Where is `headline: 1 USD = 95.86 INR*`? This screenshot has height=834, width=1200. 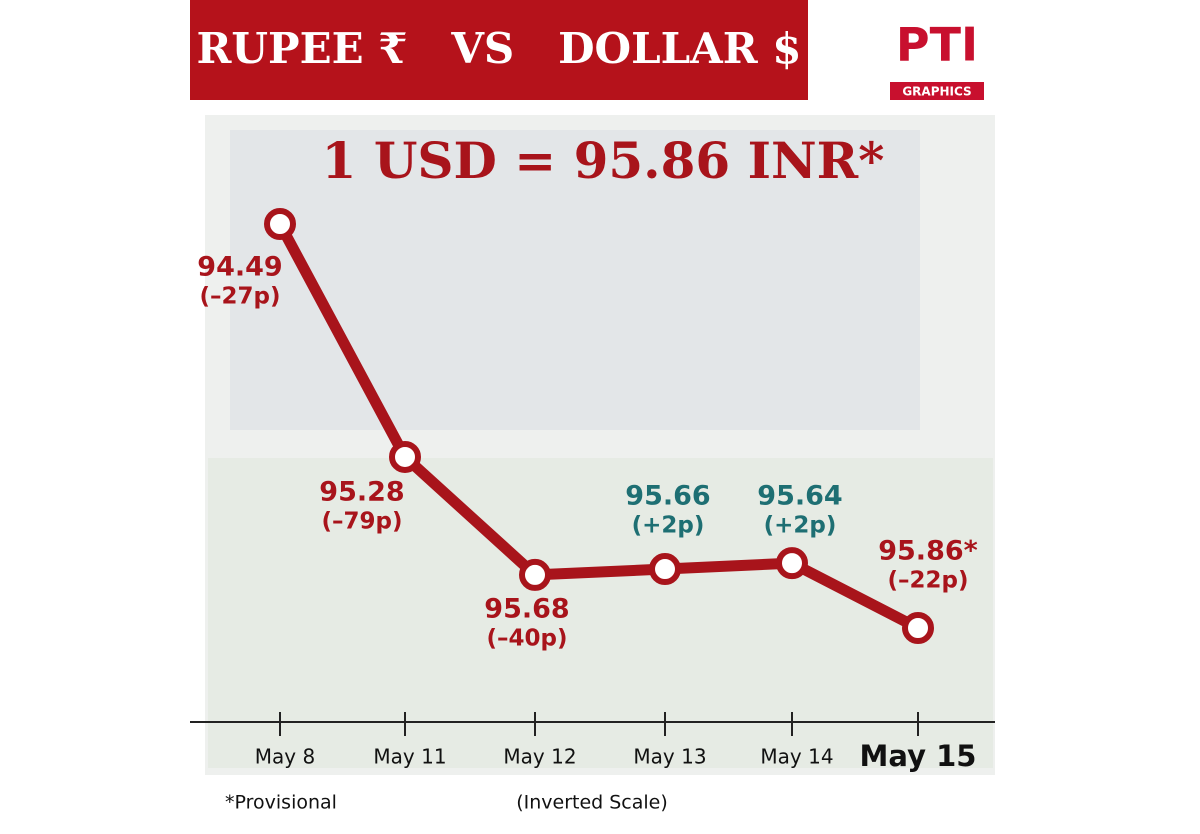
headline: 1 USD = 95.86 INR* is located at coordinates (603, 160).